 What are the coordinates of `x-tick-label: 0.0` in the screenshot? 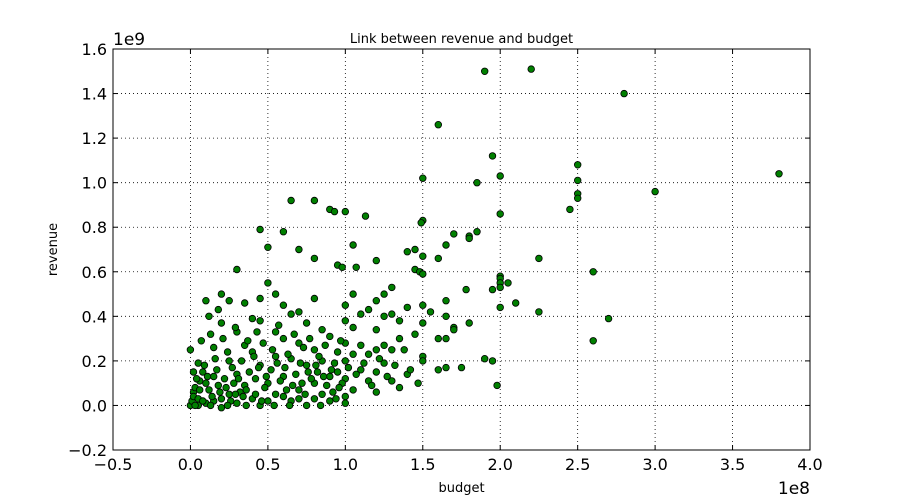 It's located at (190, 464).